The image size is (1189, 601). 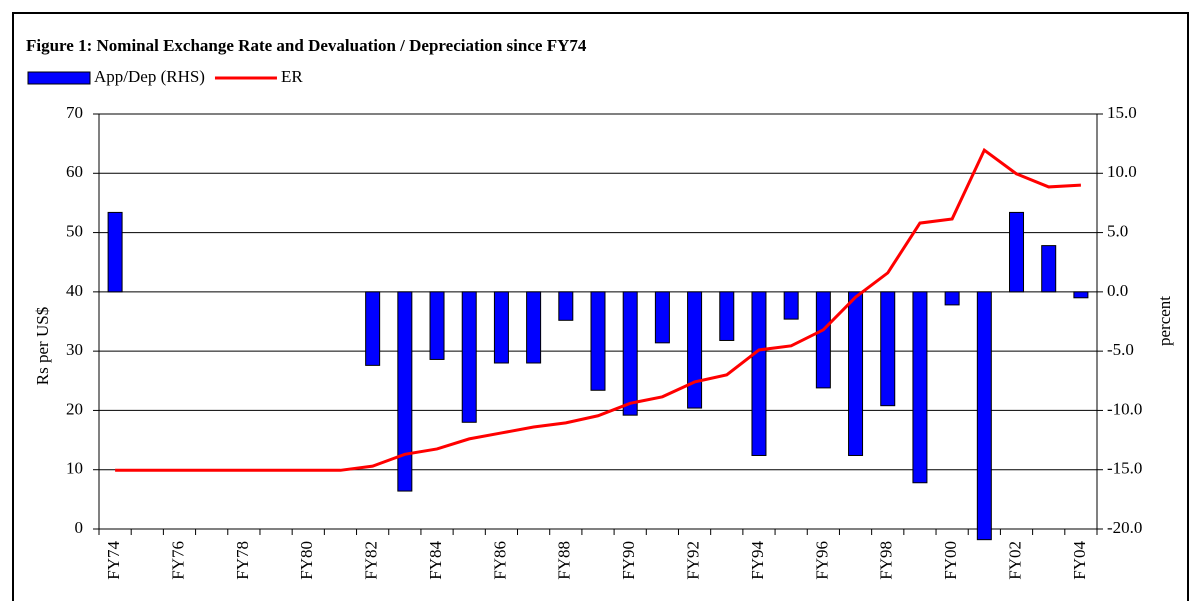 What do you see at coordinates (59, 78) in the screenshot?
I see `legend-swatch` at bounding box center [59, 78].